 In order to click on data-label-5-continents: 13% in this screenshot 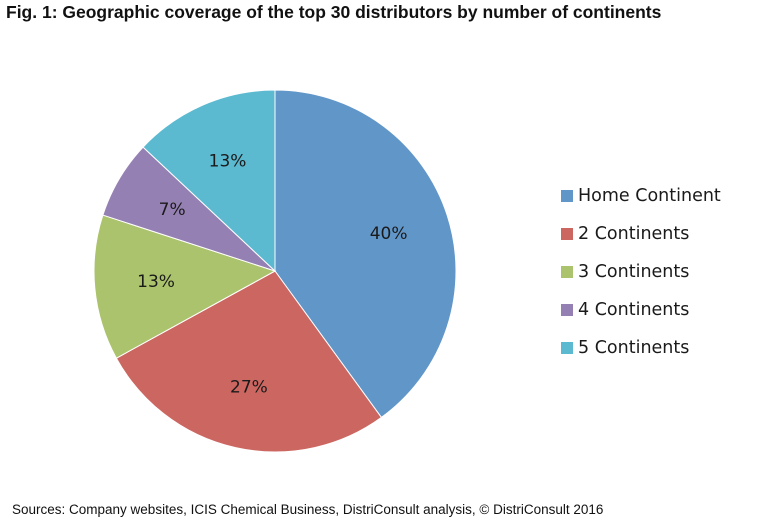, I will do `click(228, 161)`.